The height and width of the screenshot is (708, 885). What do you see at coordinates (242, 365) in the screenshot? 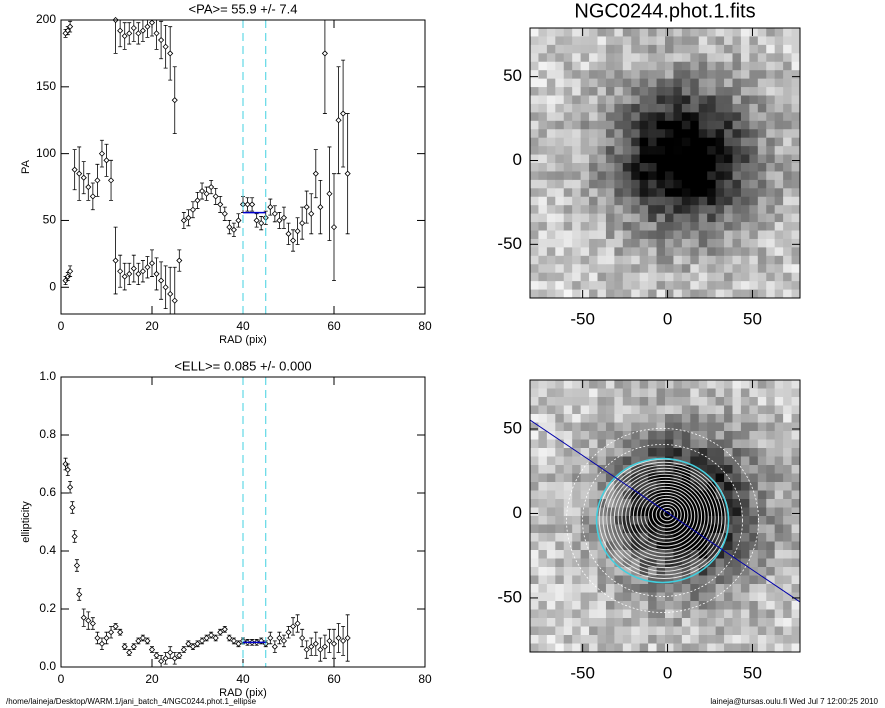
I see `chart-title: <ELL>= 0.085 +/- 0.000` at bounding box center [242, 365].